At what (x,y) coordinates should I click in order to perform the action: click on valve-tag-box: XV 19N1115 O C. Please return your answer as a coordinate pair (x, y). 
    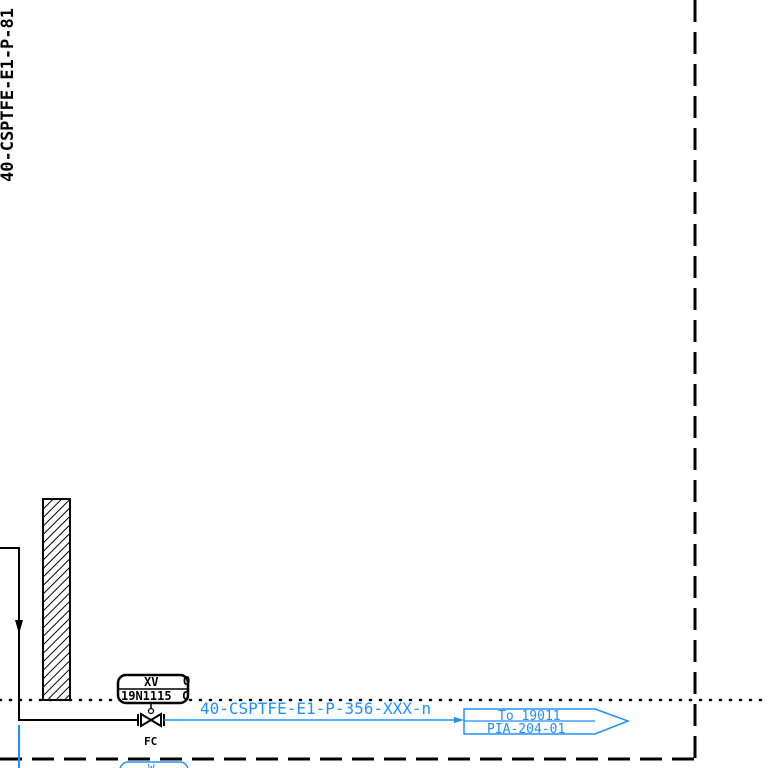
    Looking at the image, I should click on (153, 689).